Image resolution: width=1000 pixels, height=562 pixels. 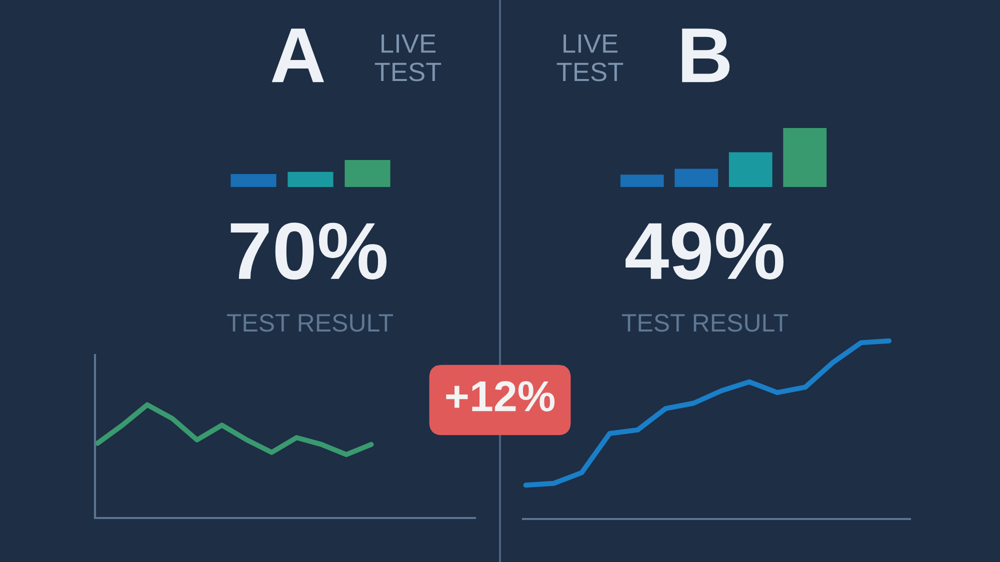 What do you see at coordinates (298, 55) in the screenshot?
I see `text: A` at bounding box center [298, 55].